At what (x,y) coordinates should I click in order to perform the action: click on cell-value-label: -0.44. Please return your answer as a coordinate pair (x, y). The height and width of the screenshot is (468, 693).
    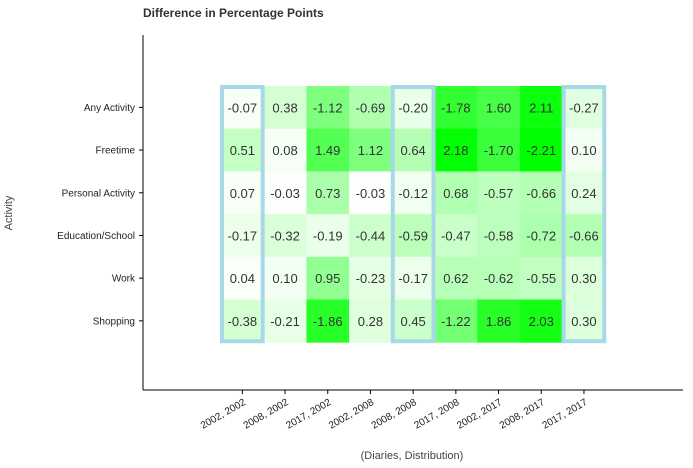
    Looking at the image, I should click on (371, 235).